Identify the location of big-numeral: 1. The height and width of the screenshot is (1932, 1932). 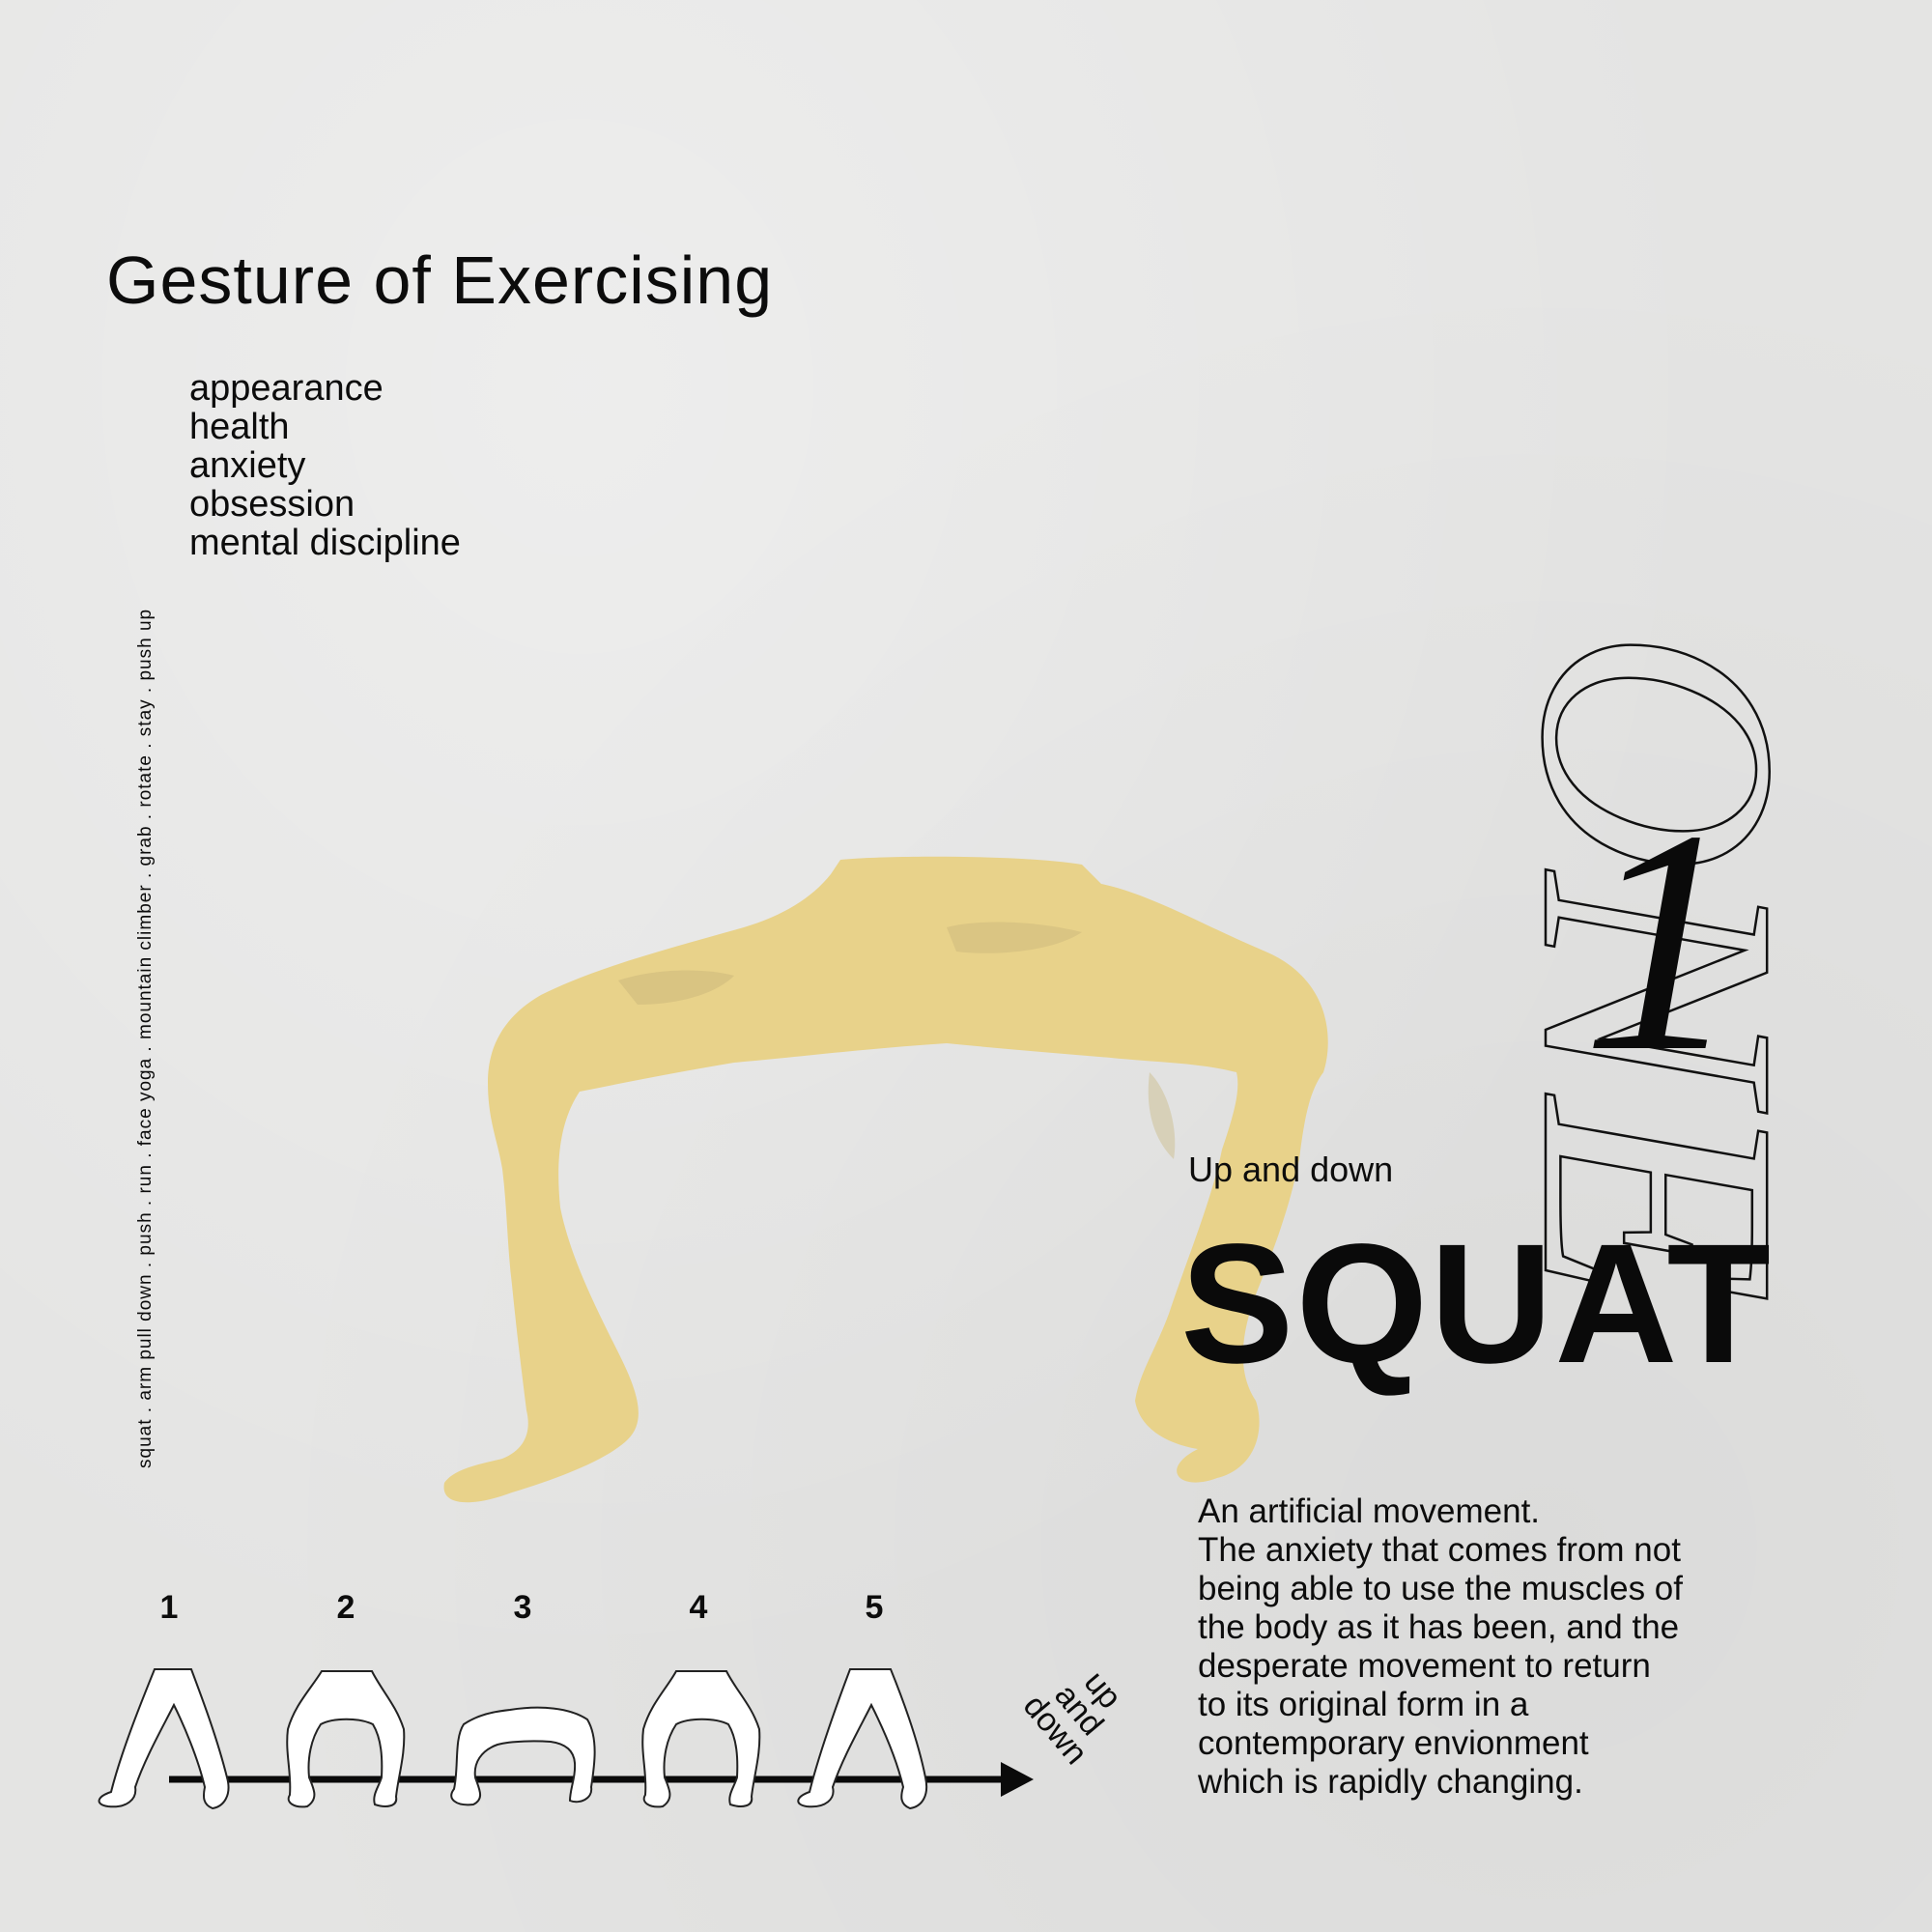
(1662, 941).